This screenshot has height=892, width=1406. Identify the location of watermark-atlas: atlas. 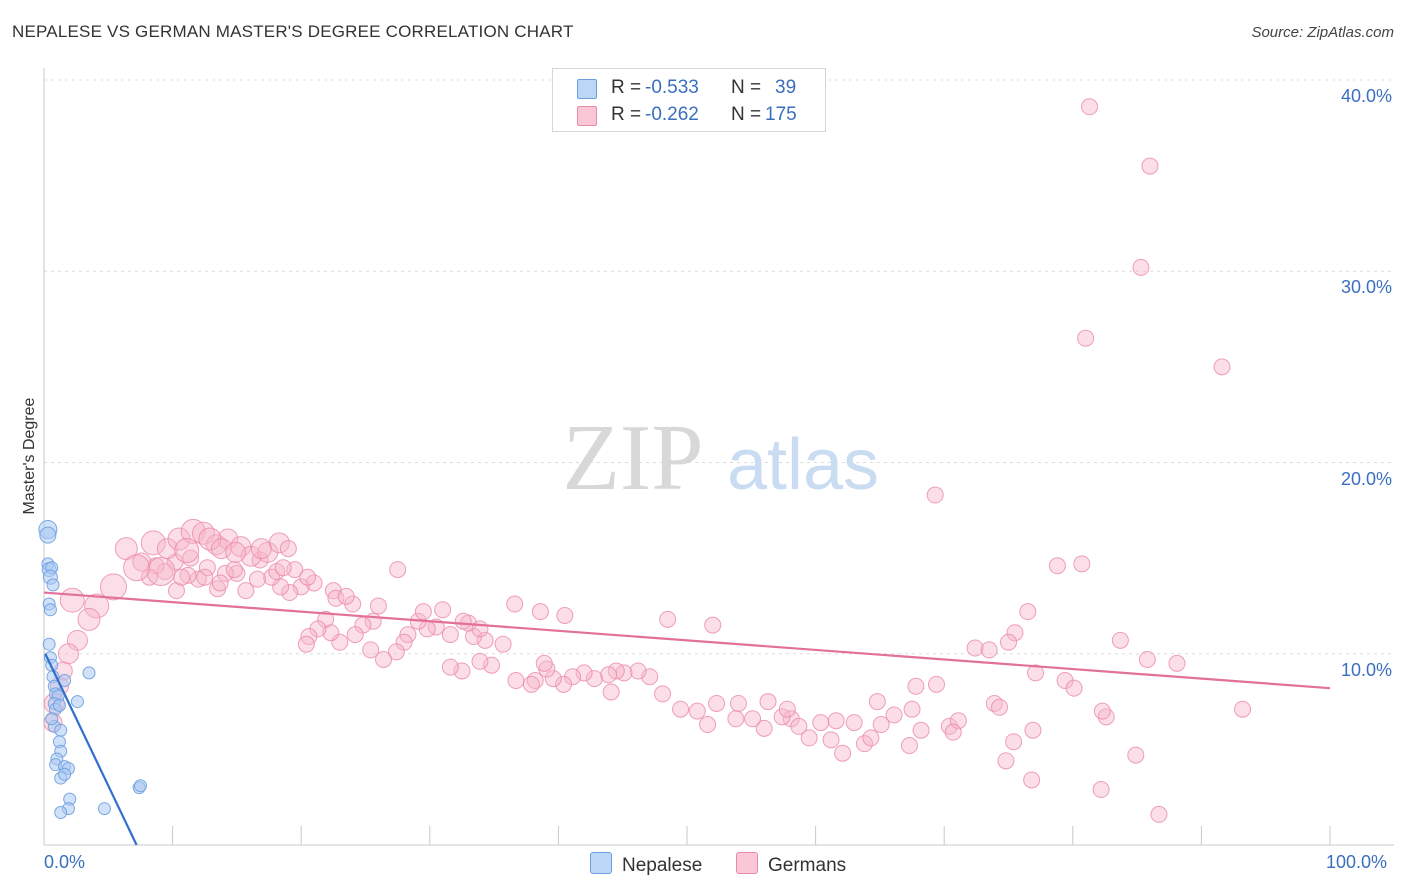
(803, 465).